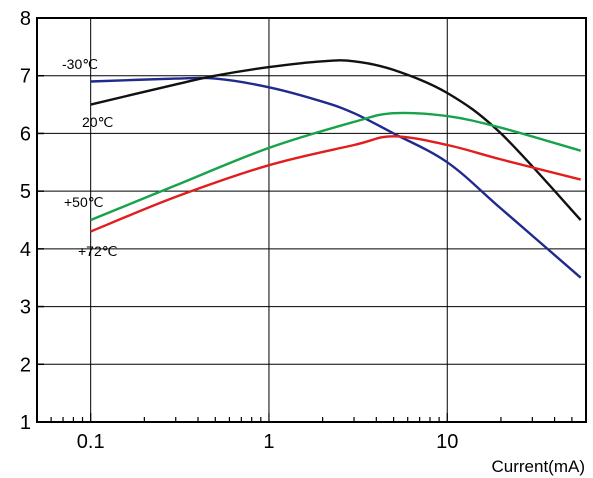  Describe the element at coordinates (25, 365) in the screenshot. I see `y-tick-label: 2` at that location.